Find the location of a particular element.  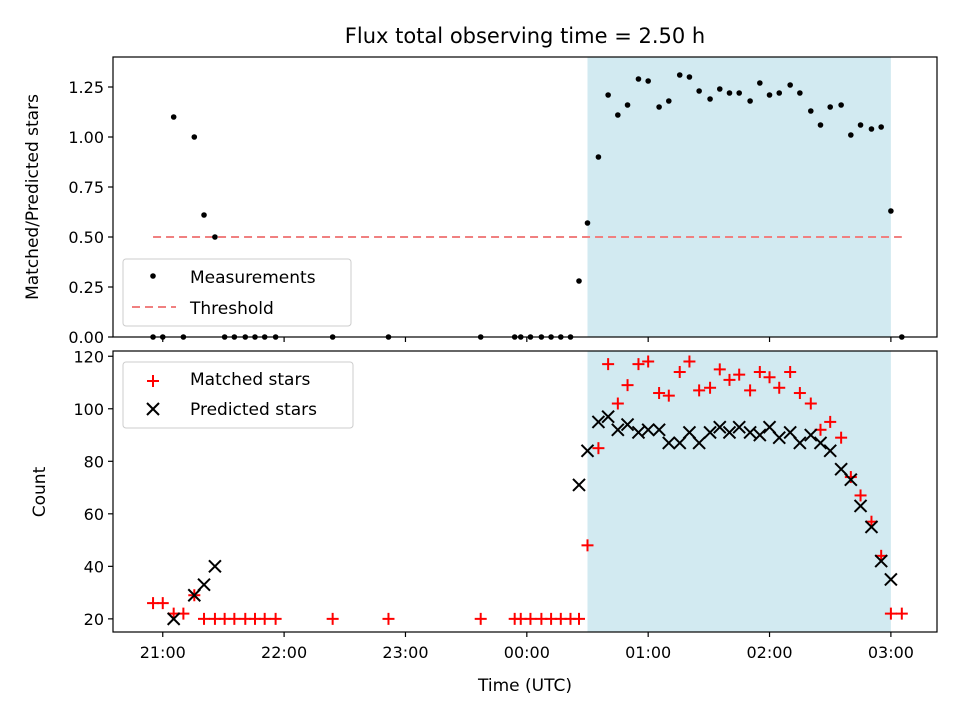

y-axis-label-ratio: Matched/Predicted stars is located at coordinates (33, 197).